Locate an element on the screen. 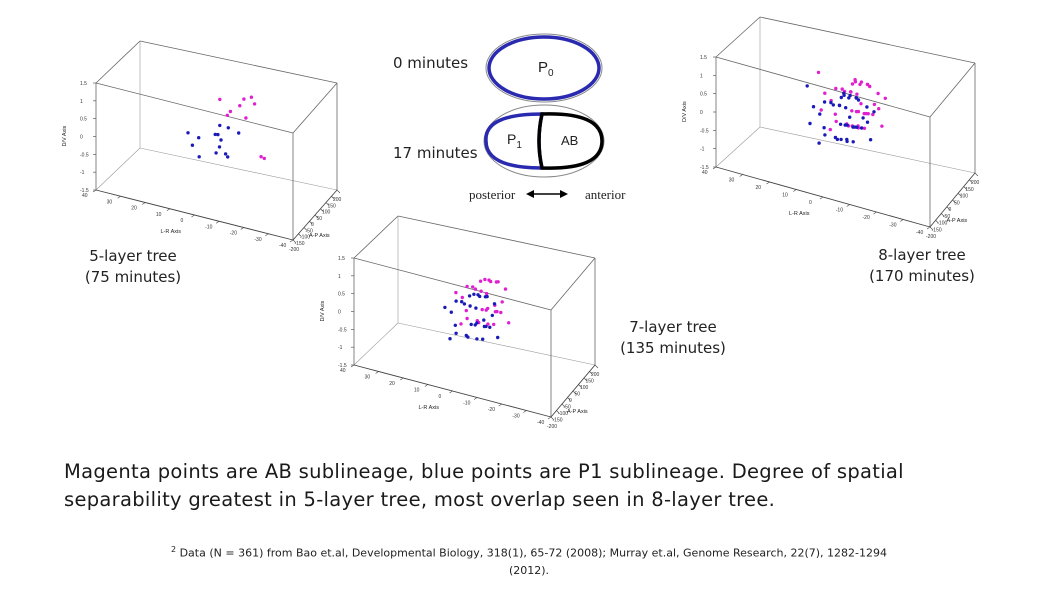 This screenshot has height=595, width=1058. x-tick-label: -150 is located at coordinates (937, 230).